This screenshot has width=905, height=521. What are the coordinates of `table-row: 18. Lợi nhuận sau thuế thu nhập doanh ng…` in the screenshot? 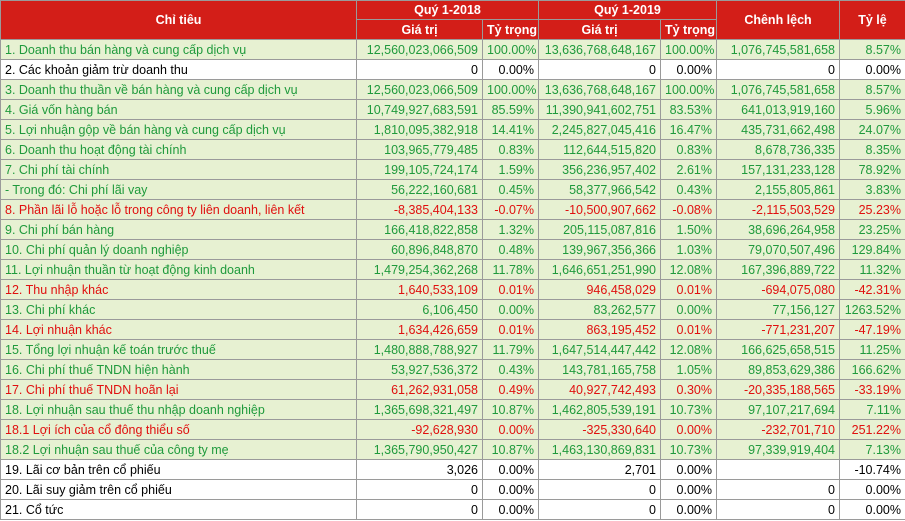 It's located at (452, 409).